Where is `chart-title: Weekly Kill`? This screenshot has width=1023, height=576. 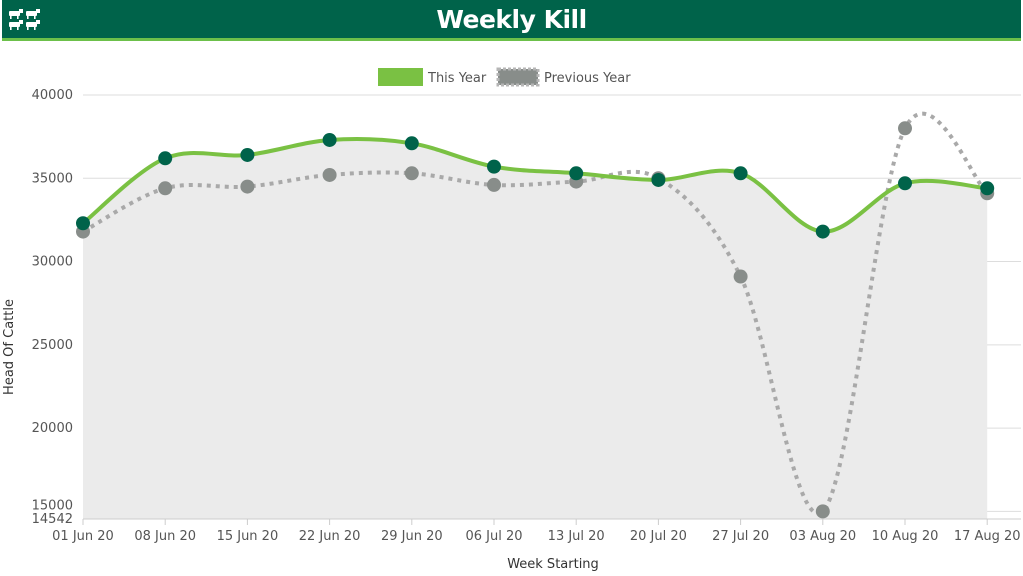
chart-title: Weekly Kill is located at coordinates (511, 19).